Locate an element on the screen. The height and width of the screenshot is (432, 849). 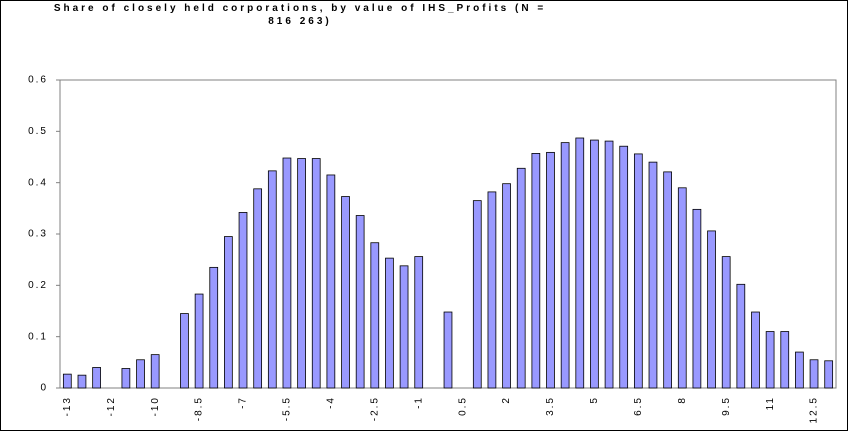
y-tick-label: 0.3 is located at coordinates (38, 234).